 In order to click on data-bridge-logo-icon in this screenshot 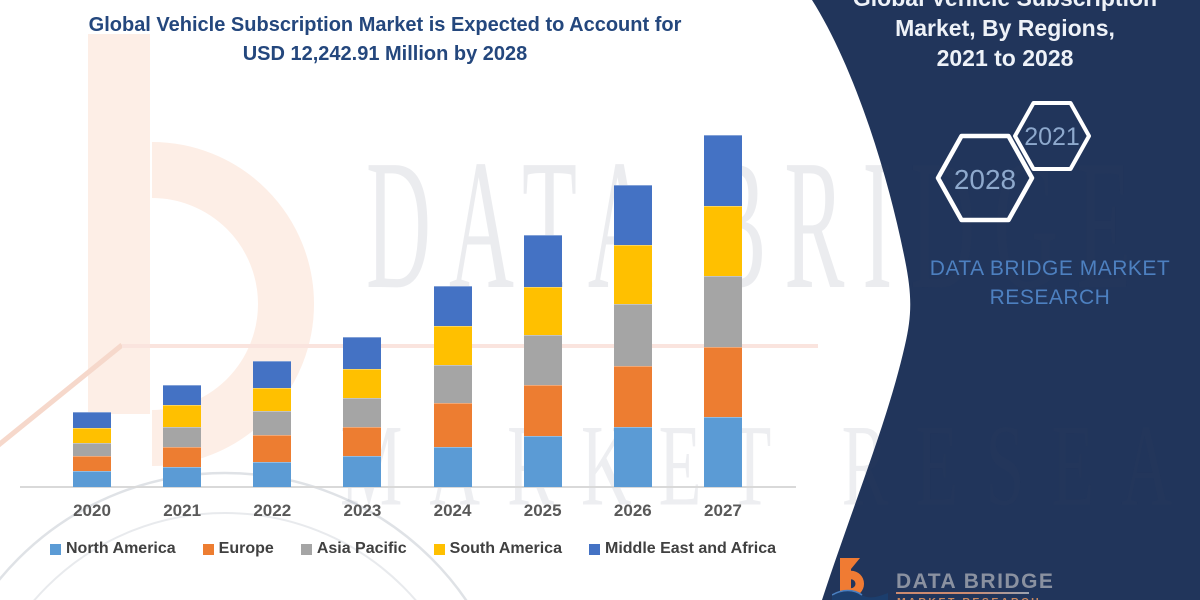, I will do `click(860, 579)`.